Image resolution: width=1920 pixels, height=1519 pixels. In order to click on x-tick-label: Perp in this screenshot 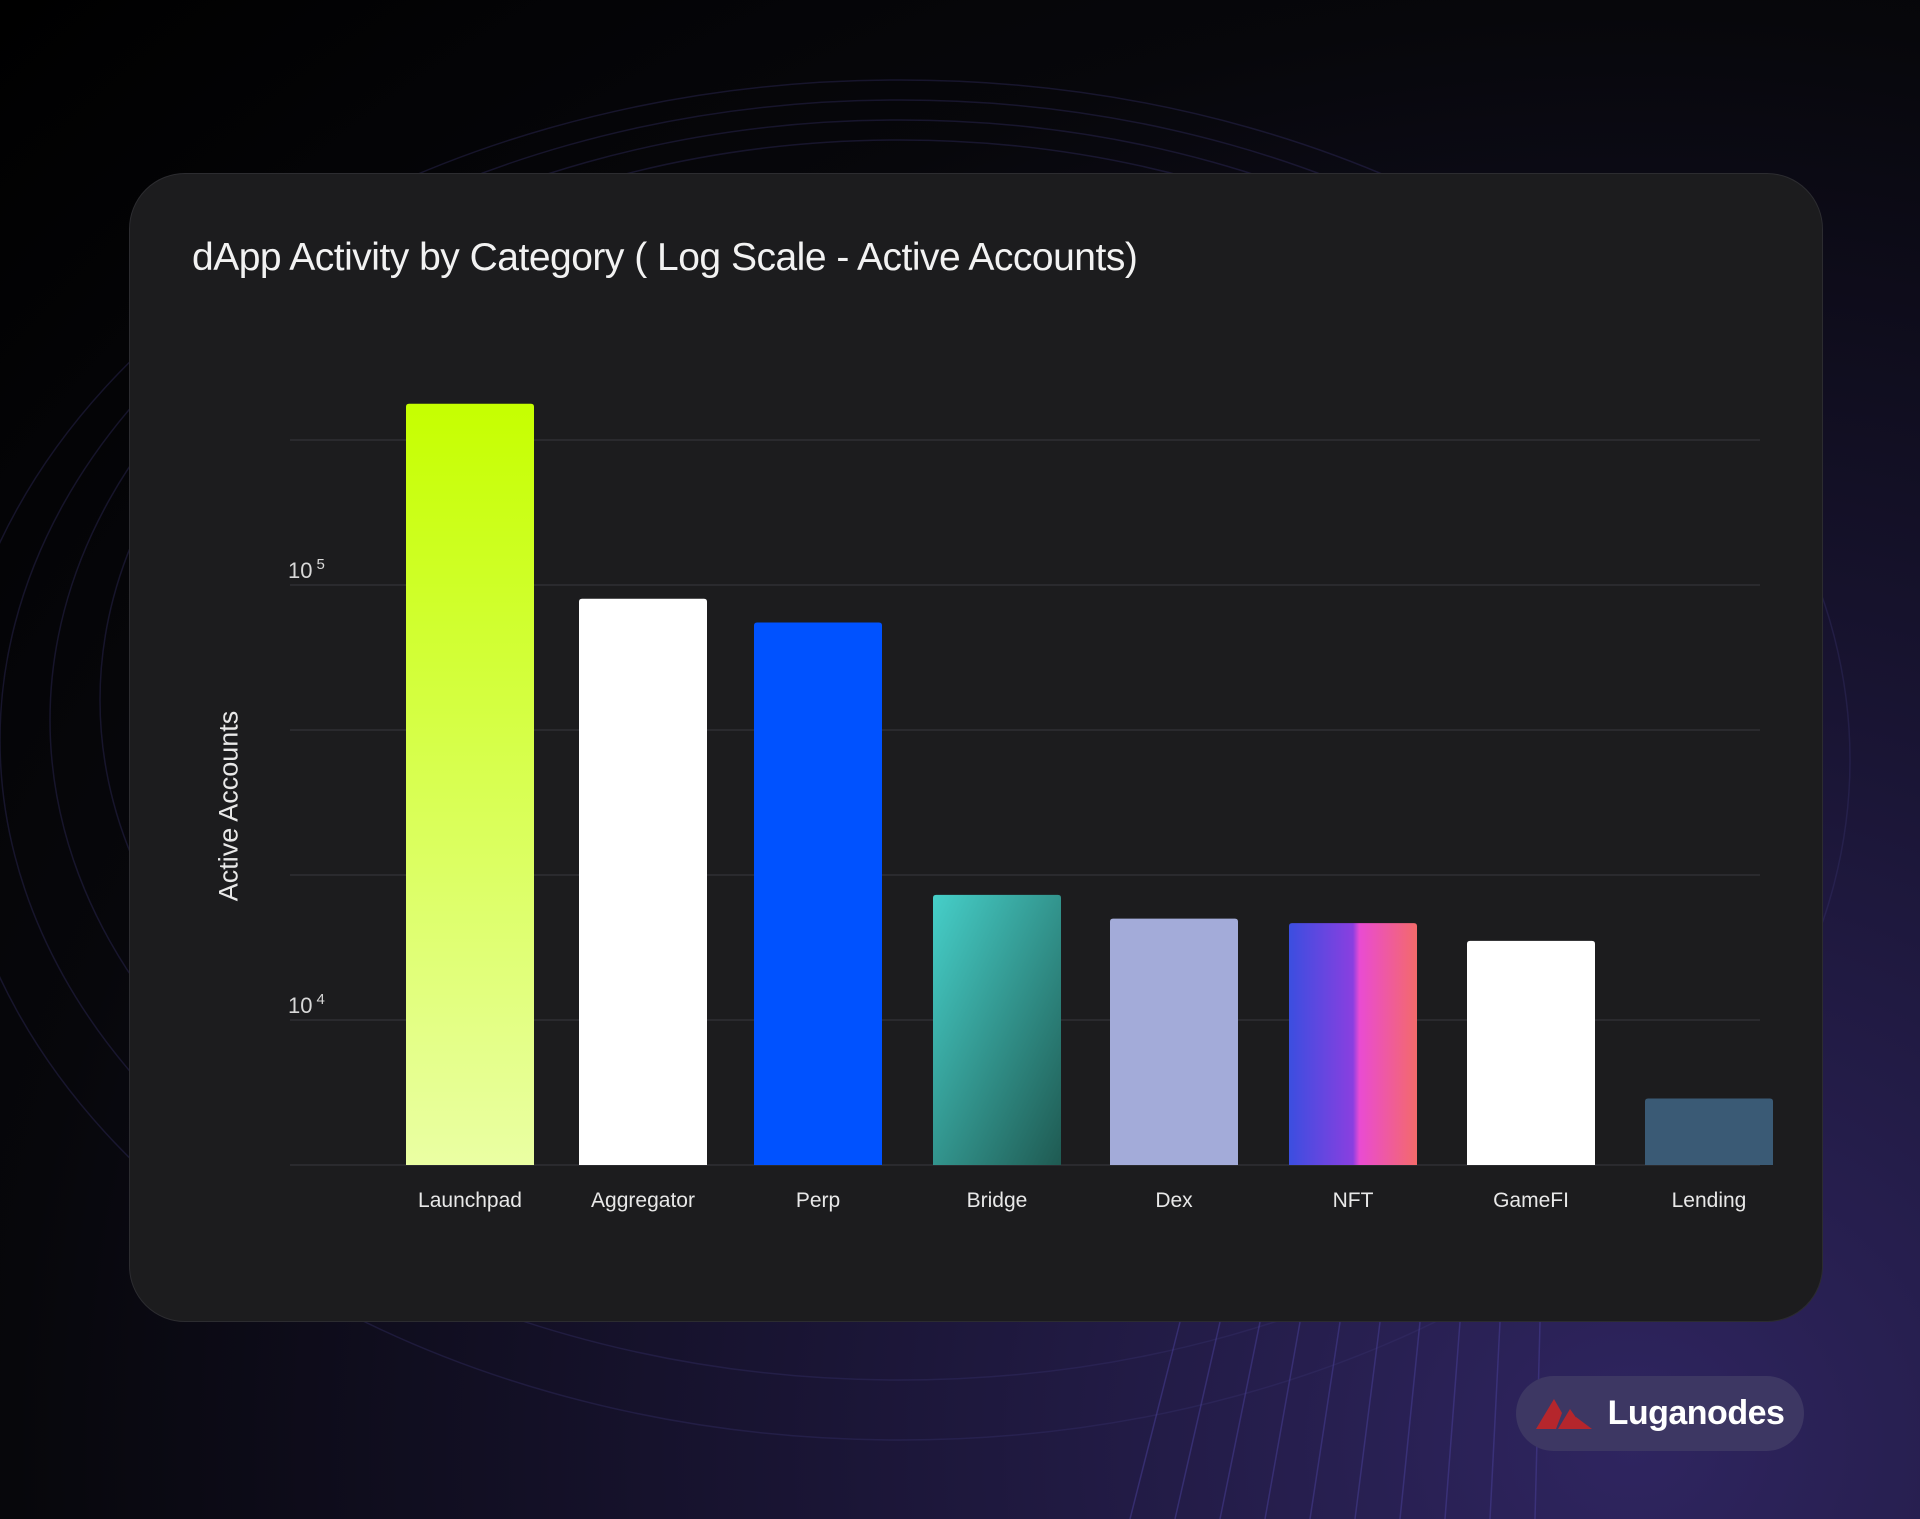, I will do `click(818, 1200)`.